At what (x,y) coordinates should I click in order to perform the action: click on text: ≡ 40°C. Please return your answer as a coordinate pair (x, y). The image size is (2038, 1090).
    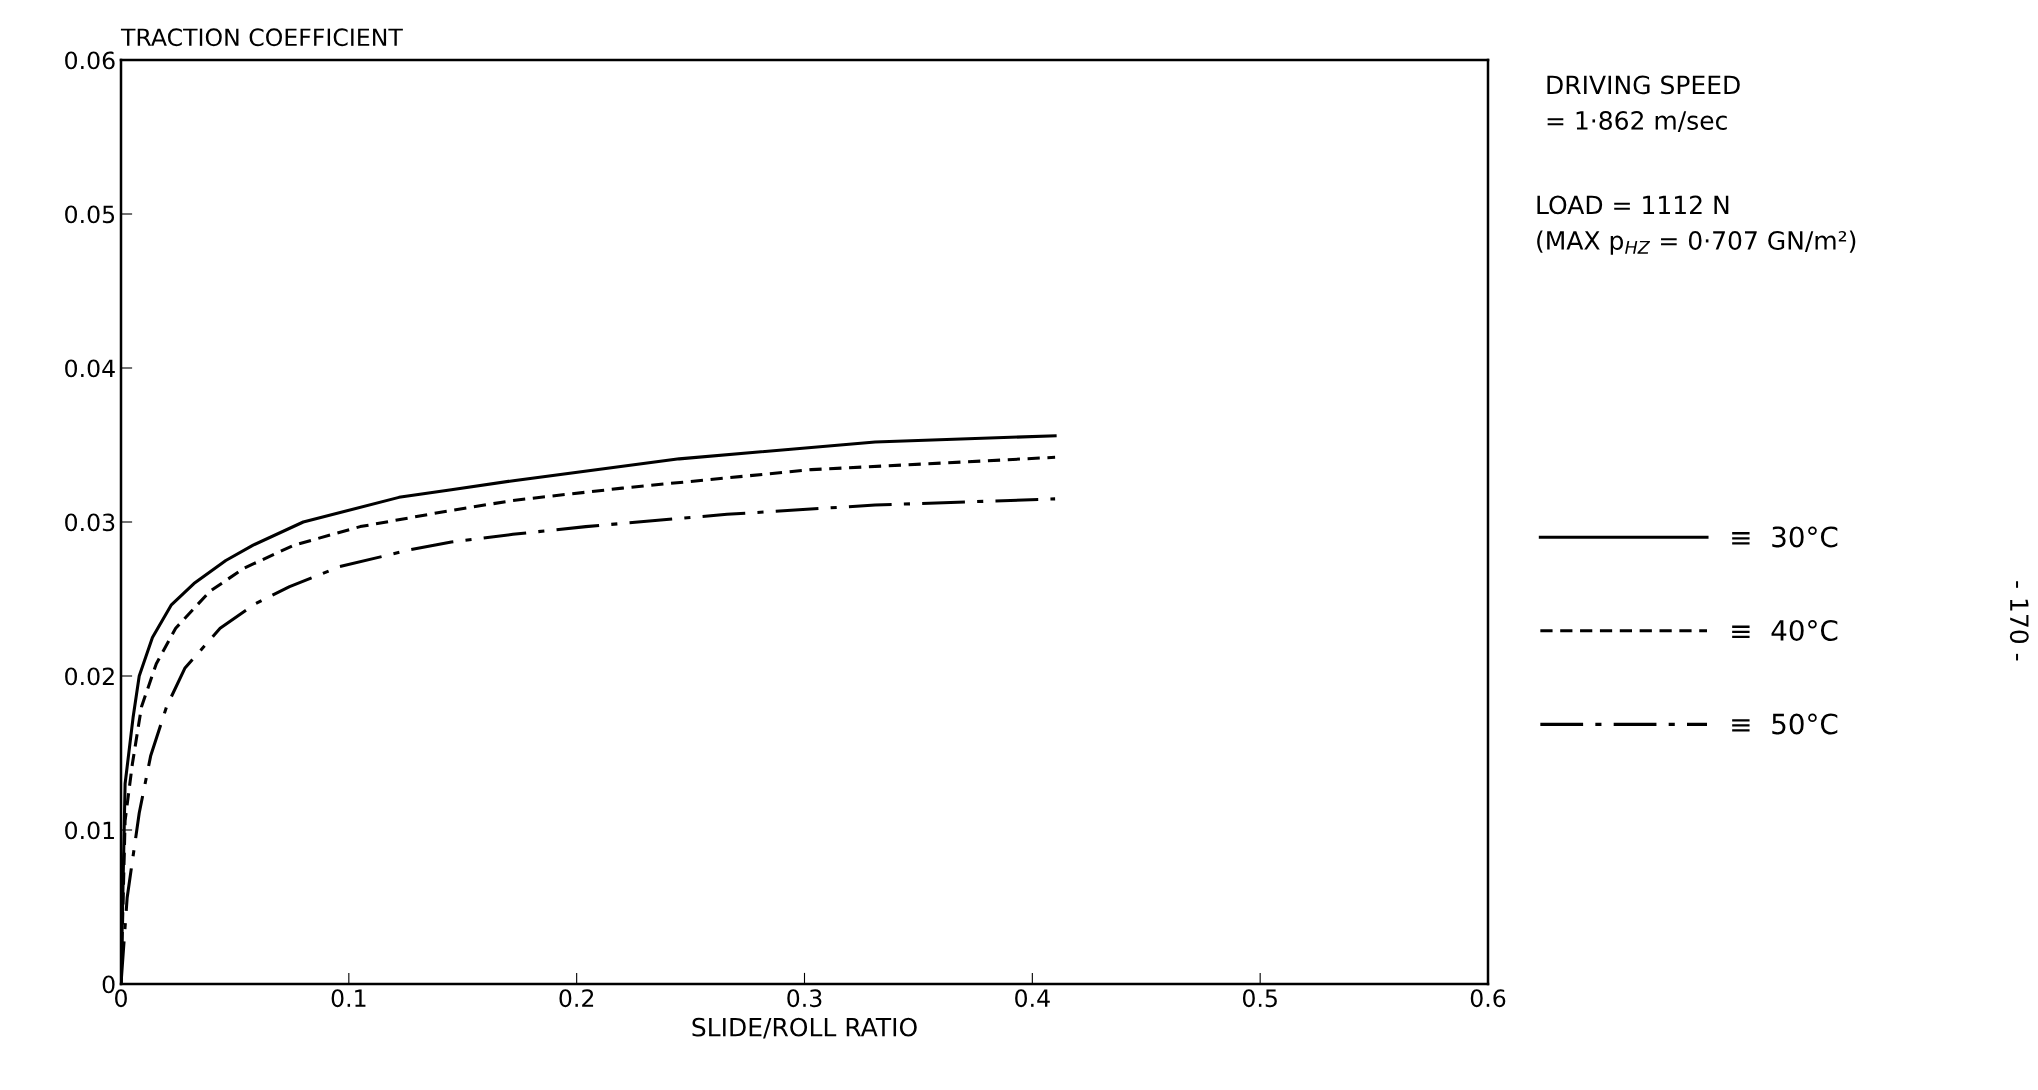
    Looking at the image, I should click on (1785, 630).